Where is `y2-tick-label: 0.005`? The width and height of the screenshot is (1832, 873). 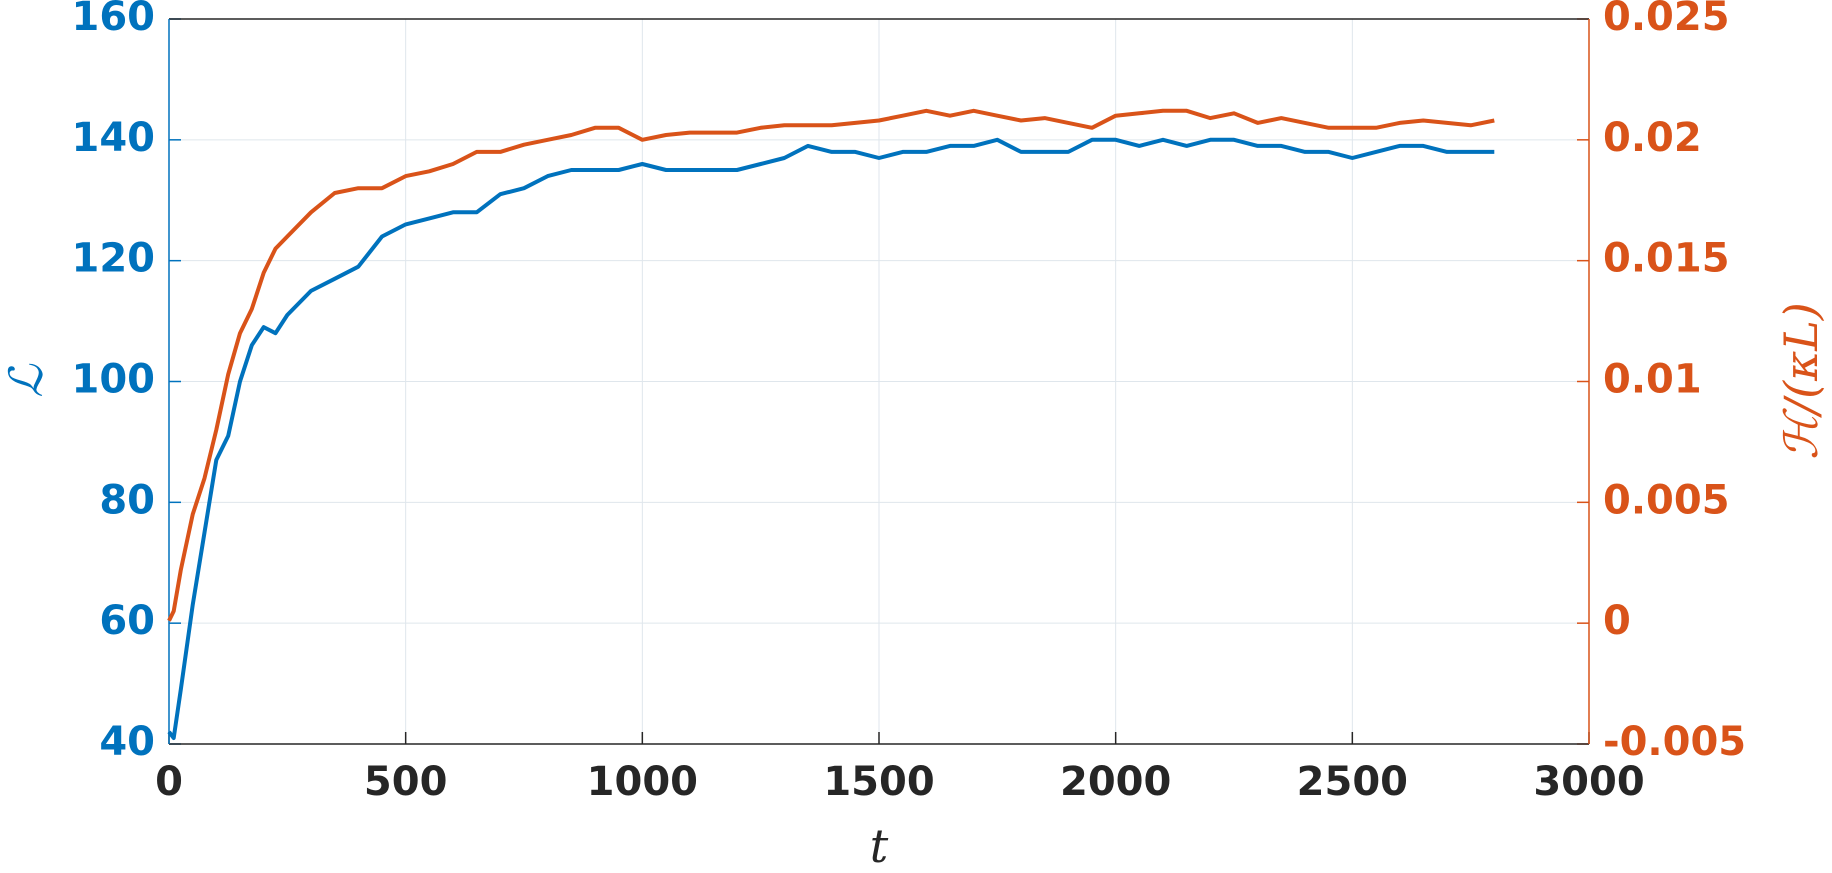 y2-tick-label: 0.005 is located at coordinates (1666, 500).